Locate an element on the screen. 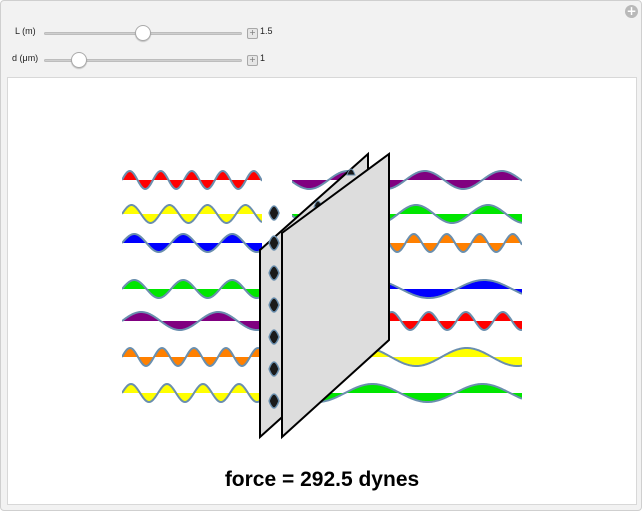 This screenshot has width=644, height=513. left-wave-2-fill is located at coordinates (192, 214).